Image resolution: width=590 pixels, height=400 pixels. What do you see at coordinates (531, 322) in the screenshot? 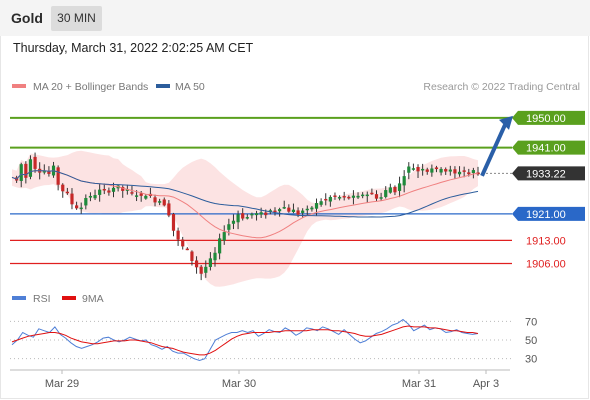
I see `rsi-tick-label-0: 70` at bounding box center [531, 322].